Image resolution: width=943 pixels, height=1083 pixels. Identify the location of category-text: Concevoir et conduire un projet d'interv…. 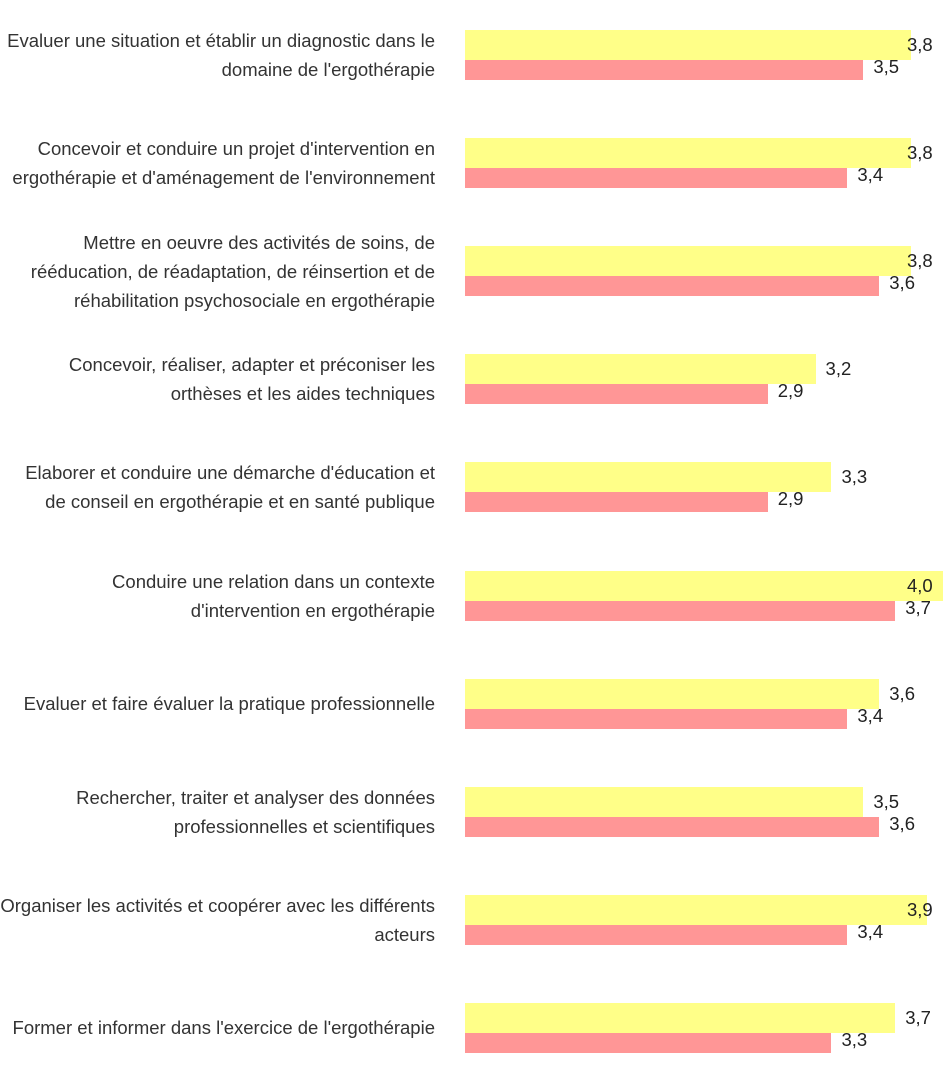
(223, 163).